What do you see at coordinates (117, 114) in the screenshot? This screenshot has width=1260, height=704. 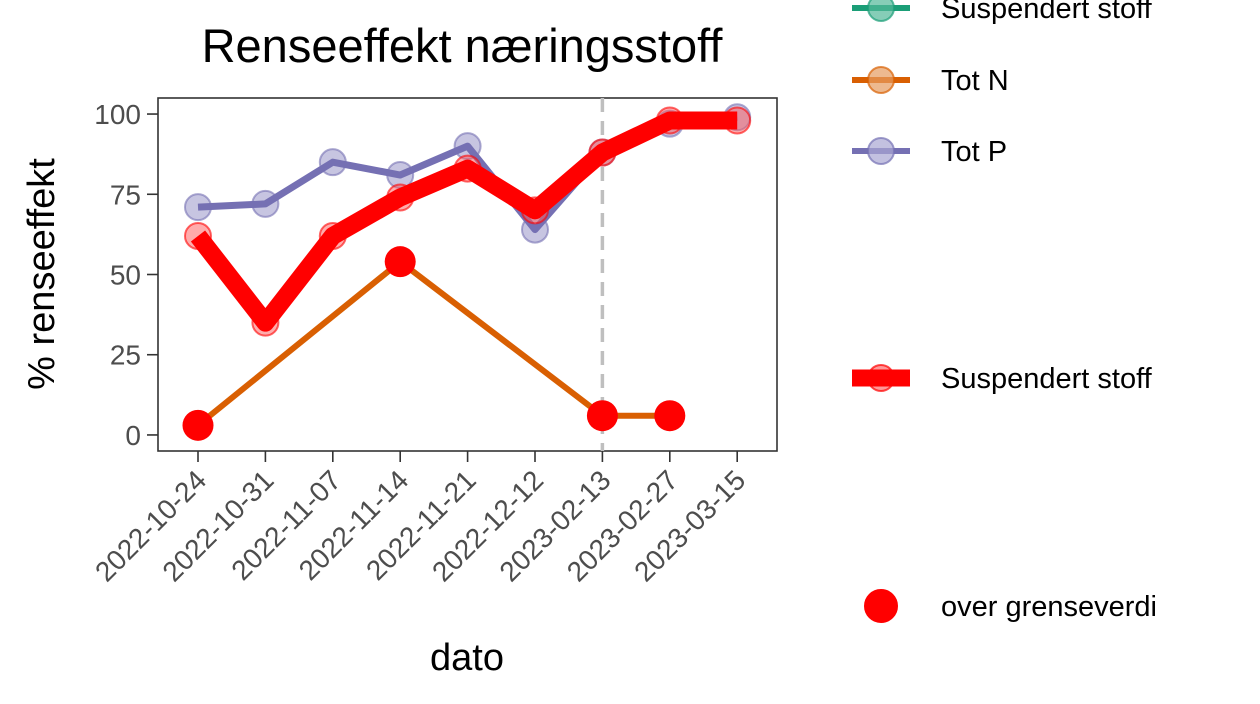 I see `y-tick-label-100: 100` at bounding box center [117, 114].